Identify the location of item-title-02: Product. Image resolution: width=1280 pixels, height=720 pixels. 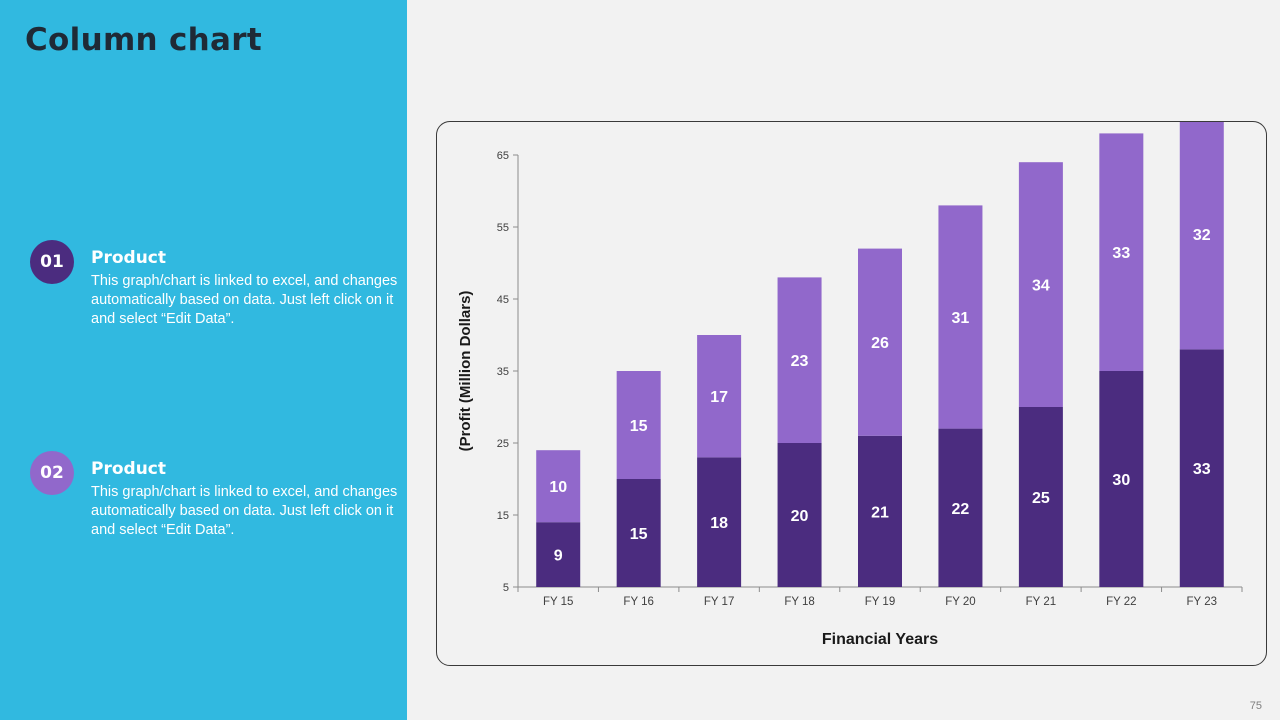
(128, 469).